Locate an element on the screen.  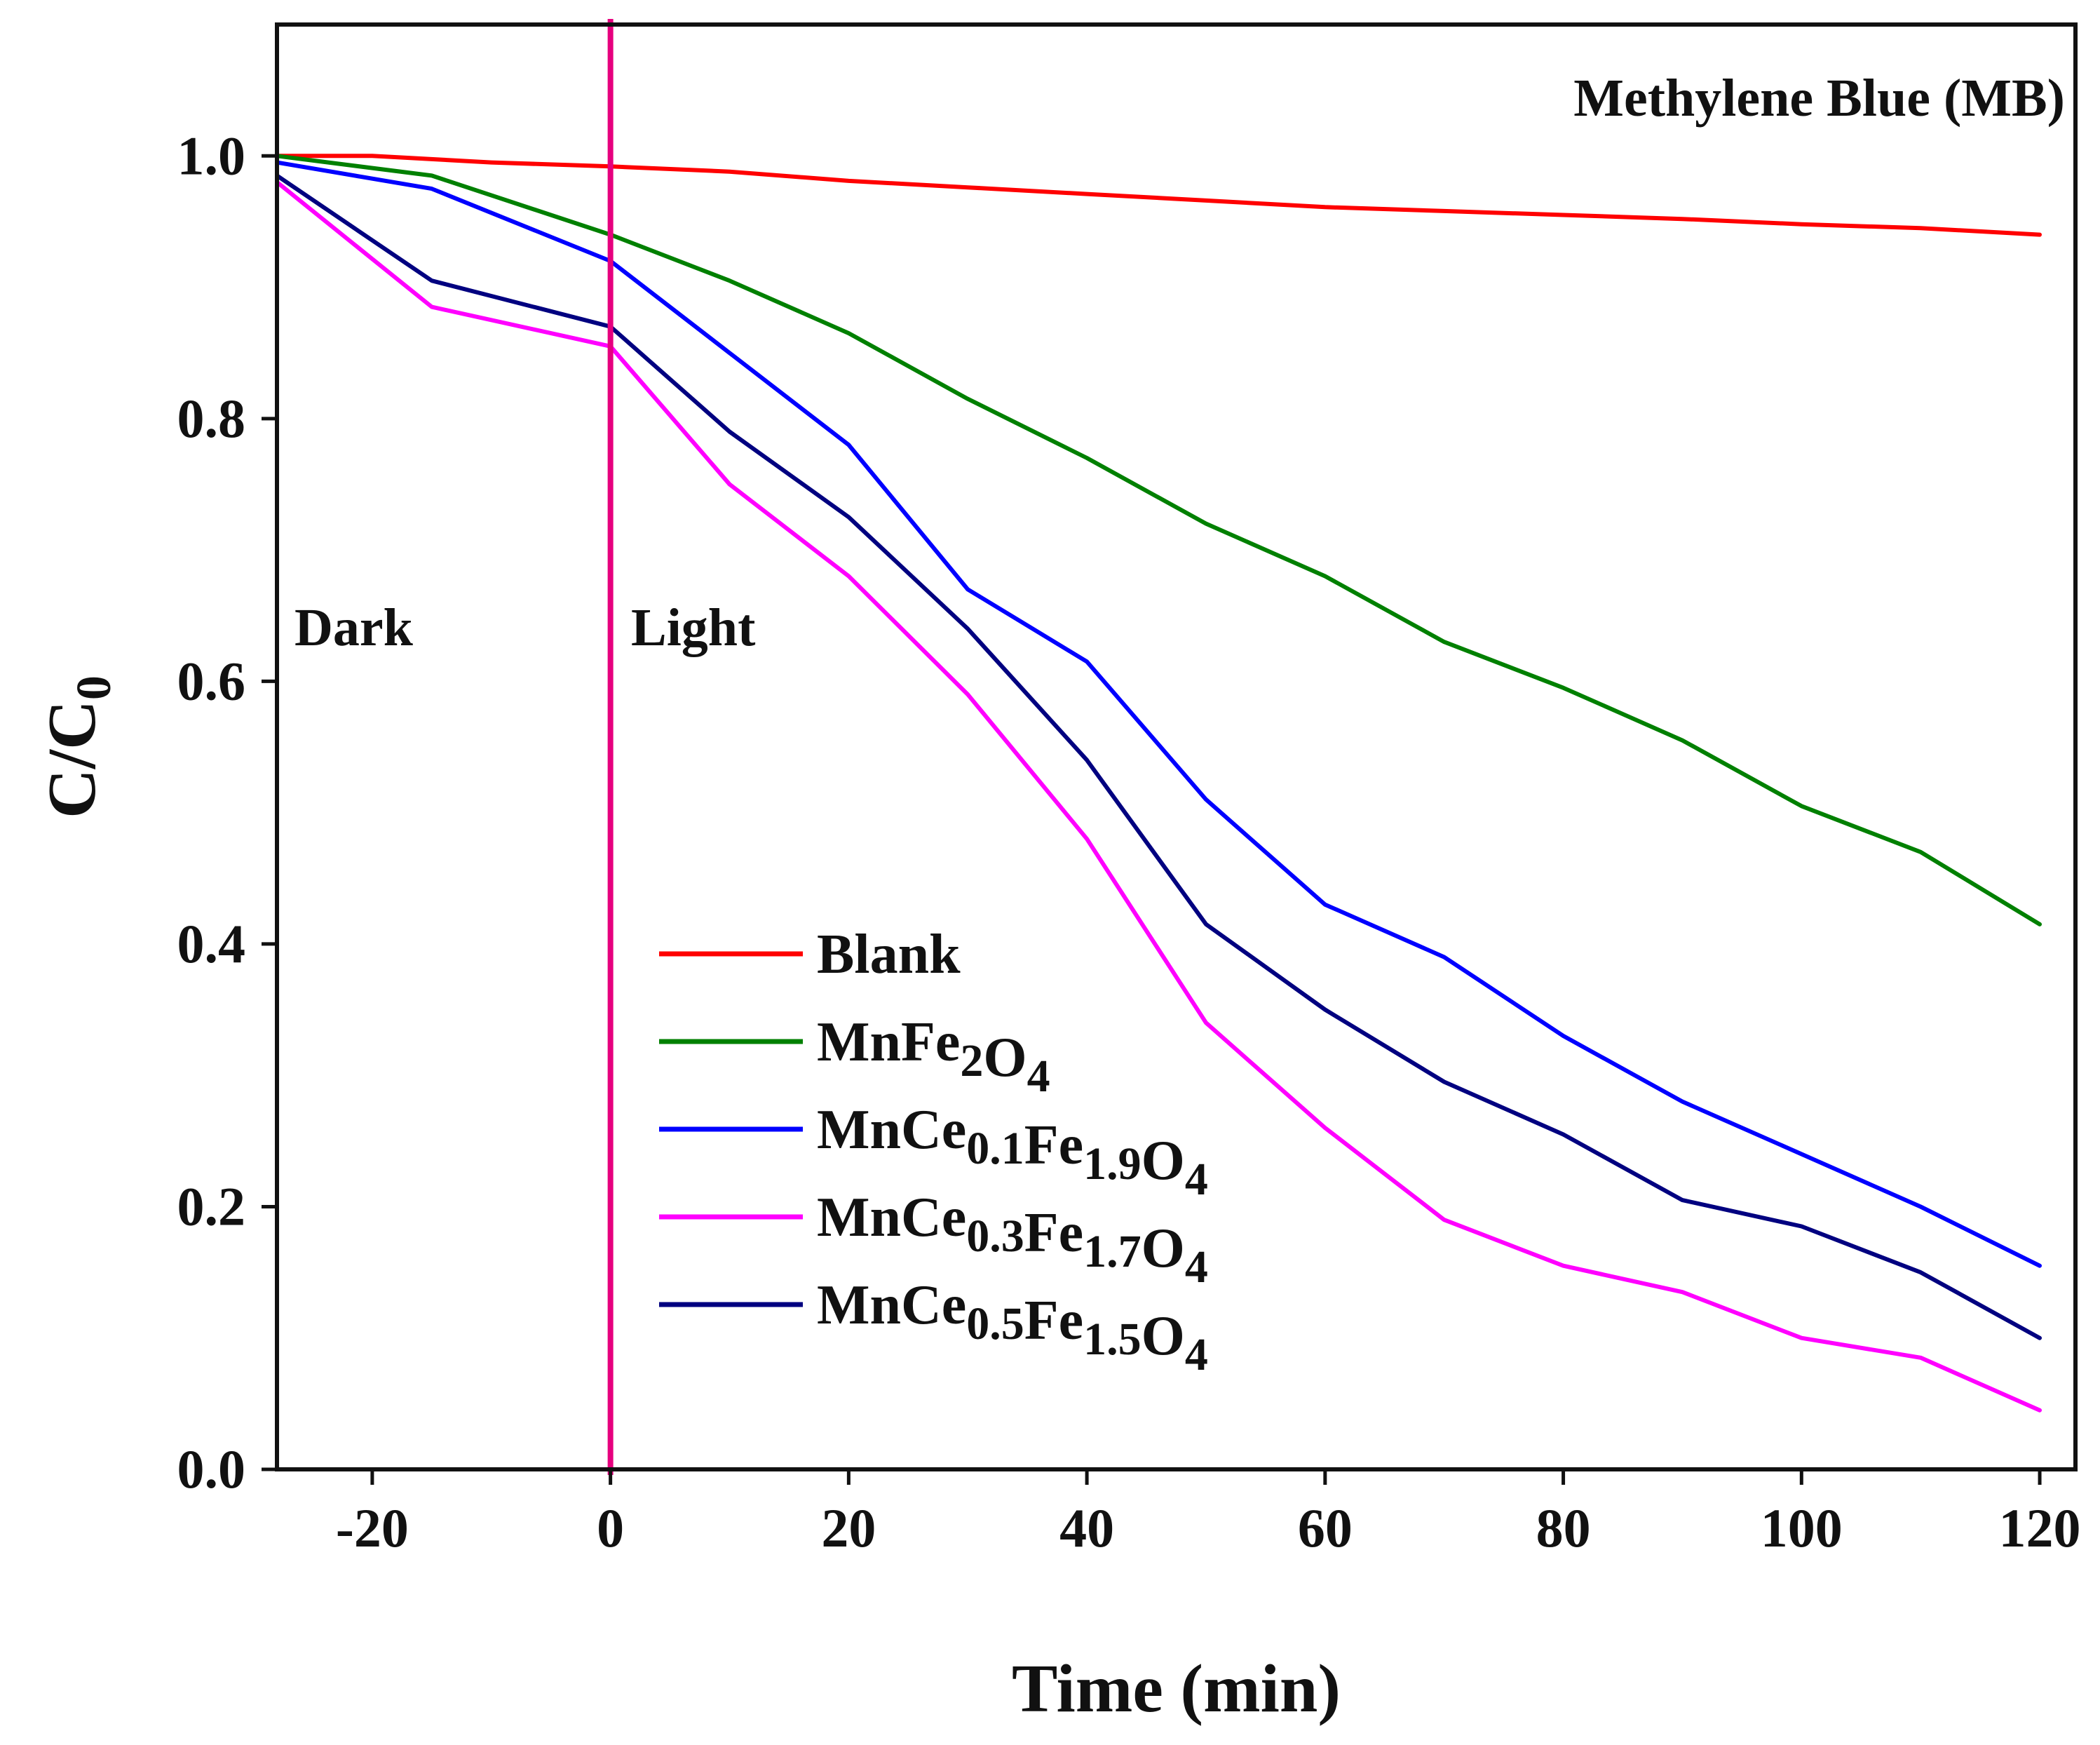
legend-label-1: MnFe2O4 is located at coordinates (933, 1056).